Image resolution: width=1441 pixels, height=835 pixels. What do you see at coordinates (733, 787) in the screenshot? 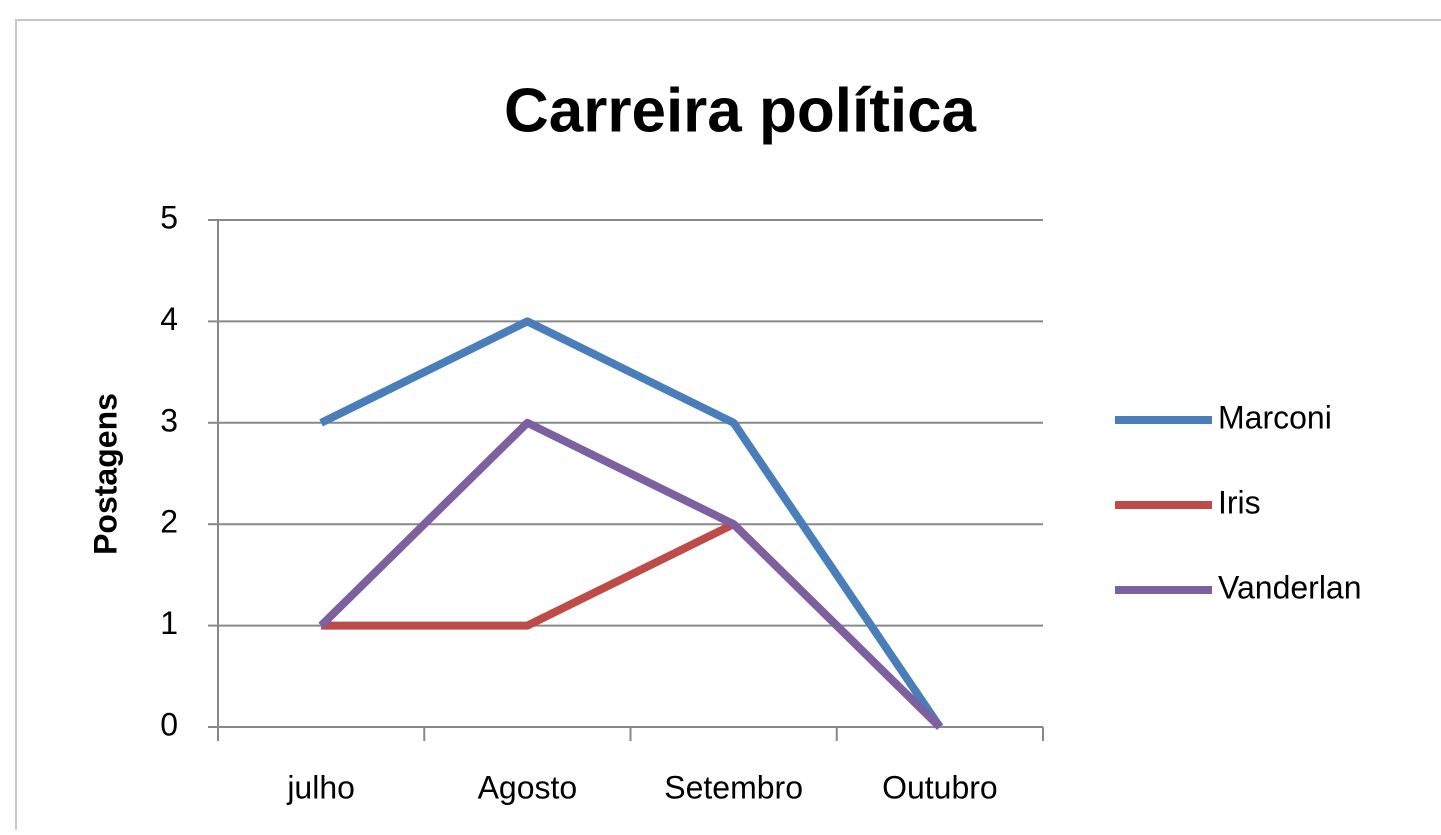
I see `x-tick-label: Setembro` at bounding box center [733, 787].